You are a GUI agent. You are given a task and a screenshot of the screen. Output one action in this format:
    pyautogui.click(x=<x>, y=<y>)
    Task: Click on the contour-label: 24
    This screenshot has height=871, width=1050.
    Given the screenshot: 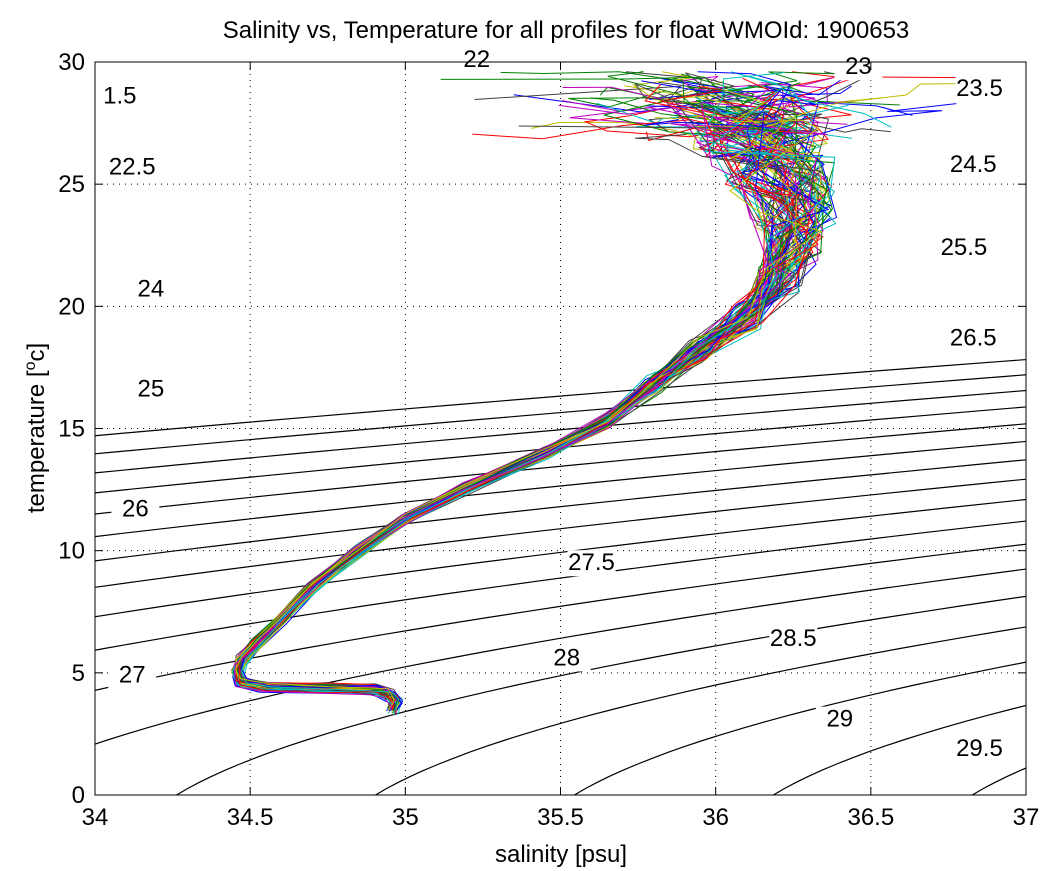 What is the action you would take?
    pyautogui.click(x=151, y=289)
    